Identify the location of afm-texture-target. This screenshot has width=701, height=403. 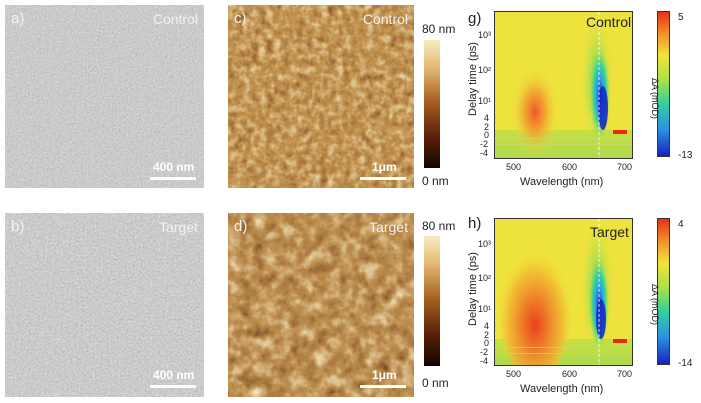
(321, 305).